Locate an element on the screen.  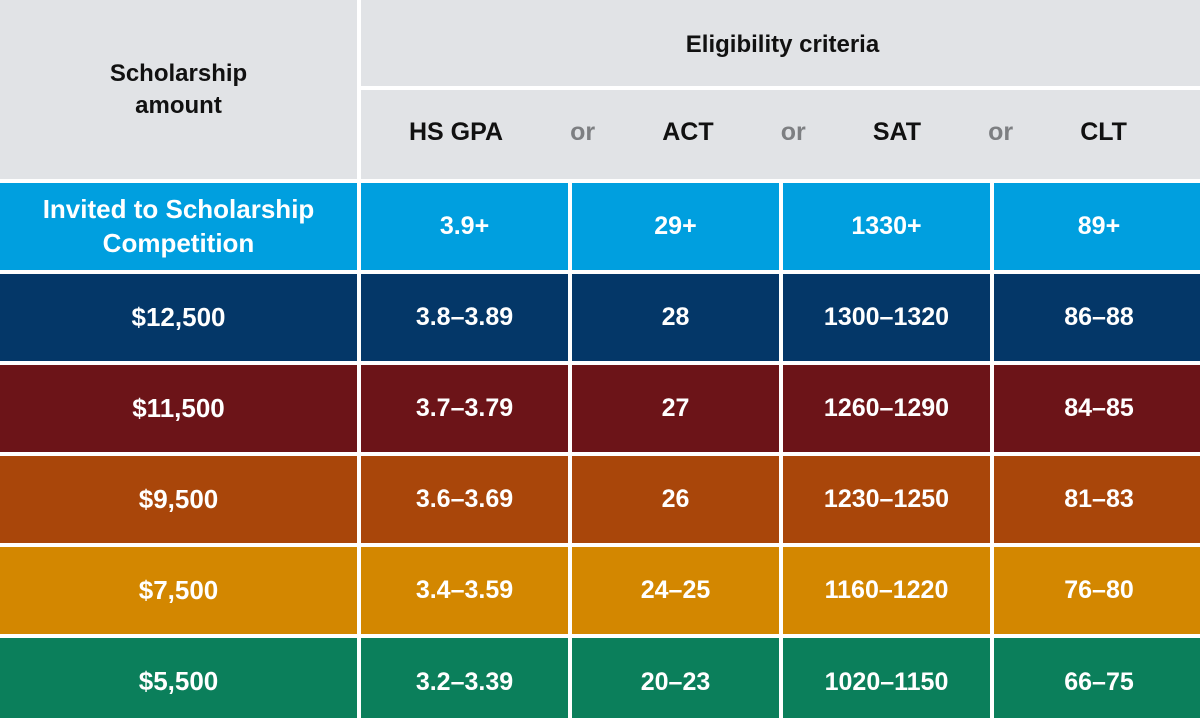
column-header-act: ACT is located at coordinates (688, 132).